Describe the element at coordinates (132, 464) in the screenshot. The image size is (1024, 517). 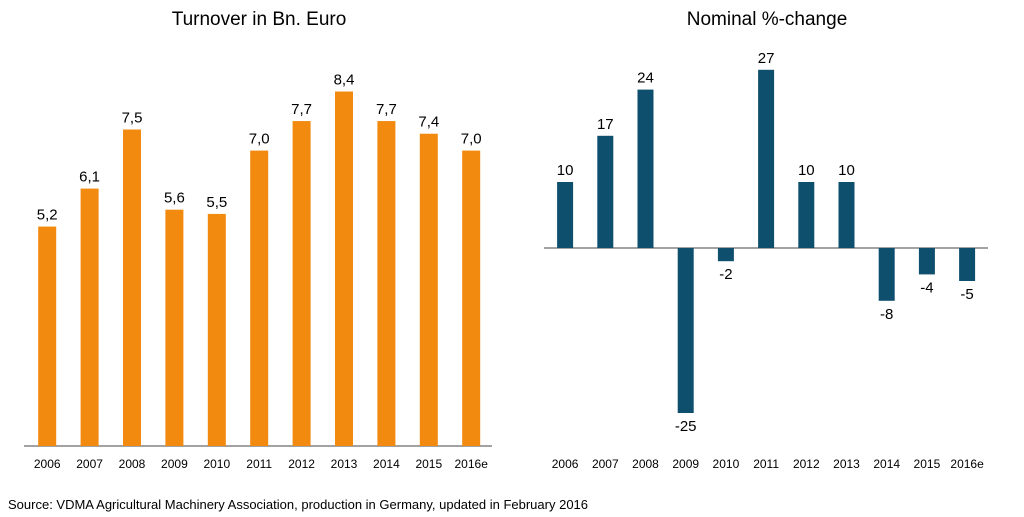
I see `turnover-x-tick-label: 2008` at that location.